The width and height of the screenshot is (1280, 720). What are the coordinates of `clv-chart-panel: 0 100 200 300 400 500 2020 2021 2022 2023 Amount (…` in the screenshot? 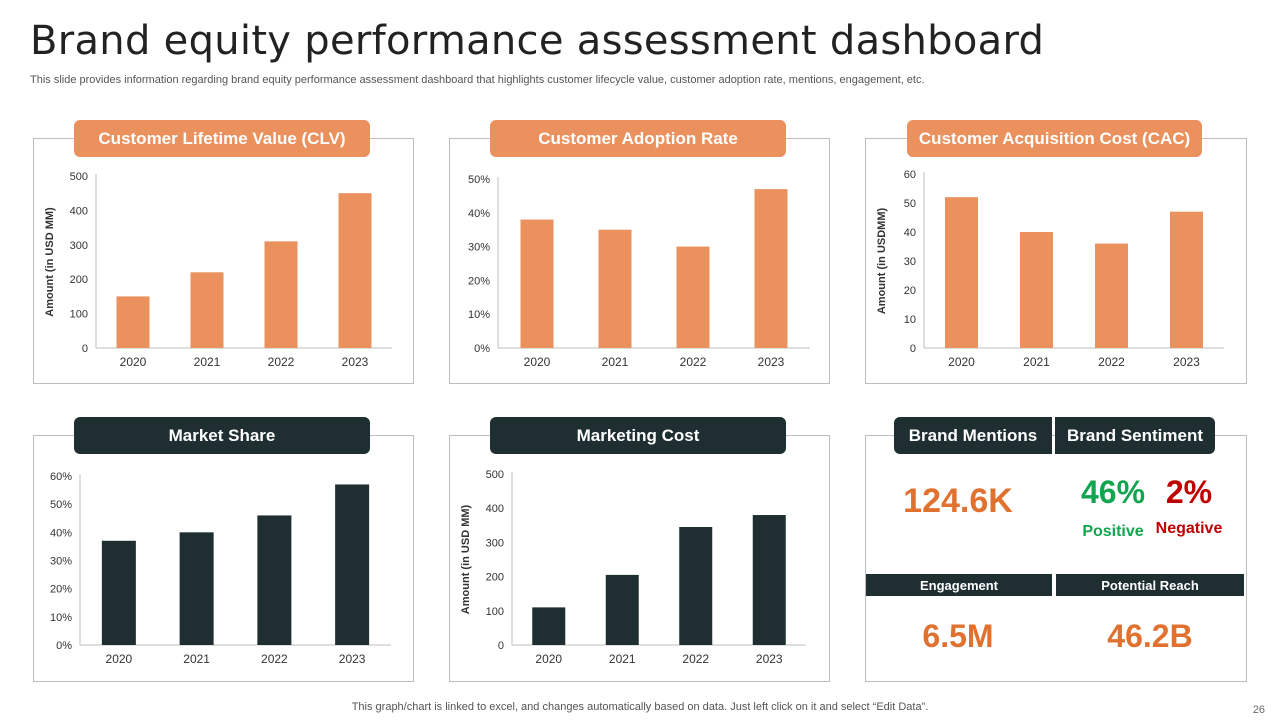 It's located at (223, 261).